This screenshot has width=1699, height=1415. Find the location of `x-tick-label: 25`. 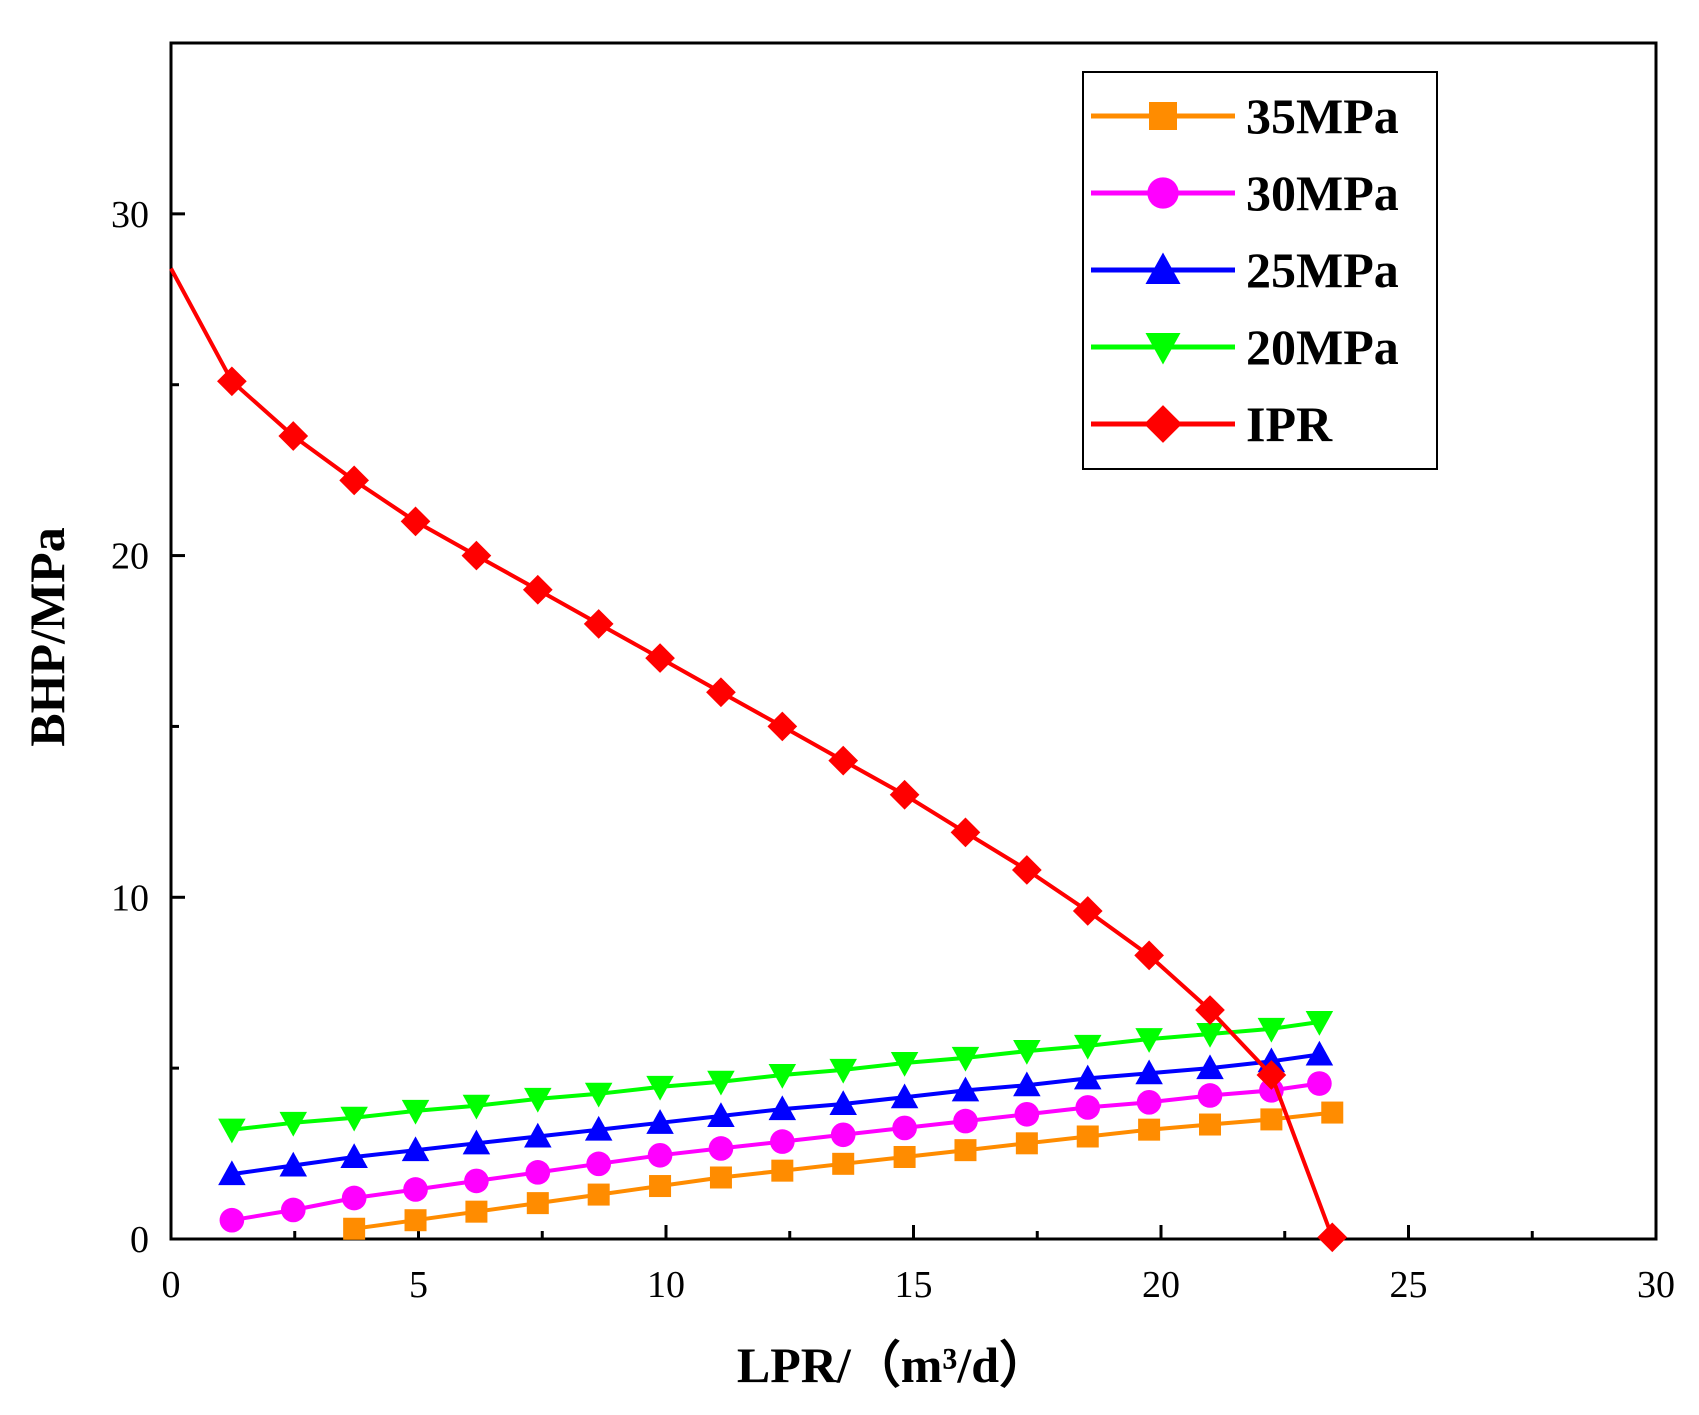

x-tick-label: 25 is located at coordinates (1409, 1285).